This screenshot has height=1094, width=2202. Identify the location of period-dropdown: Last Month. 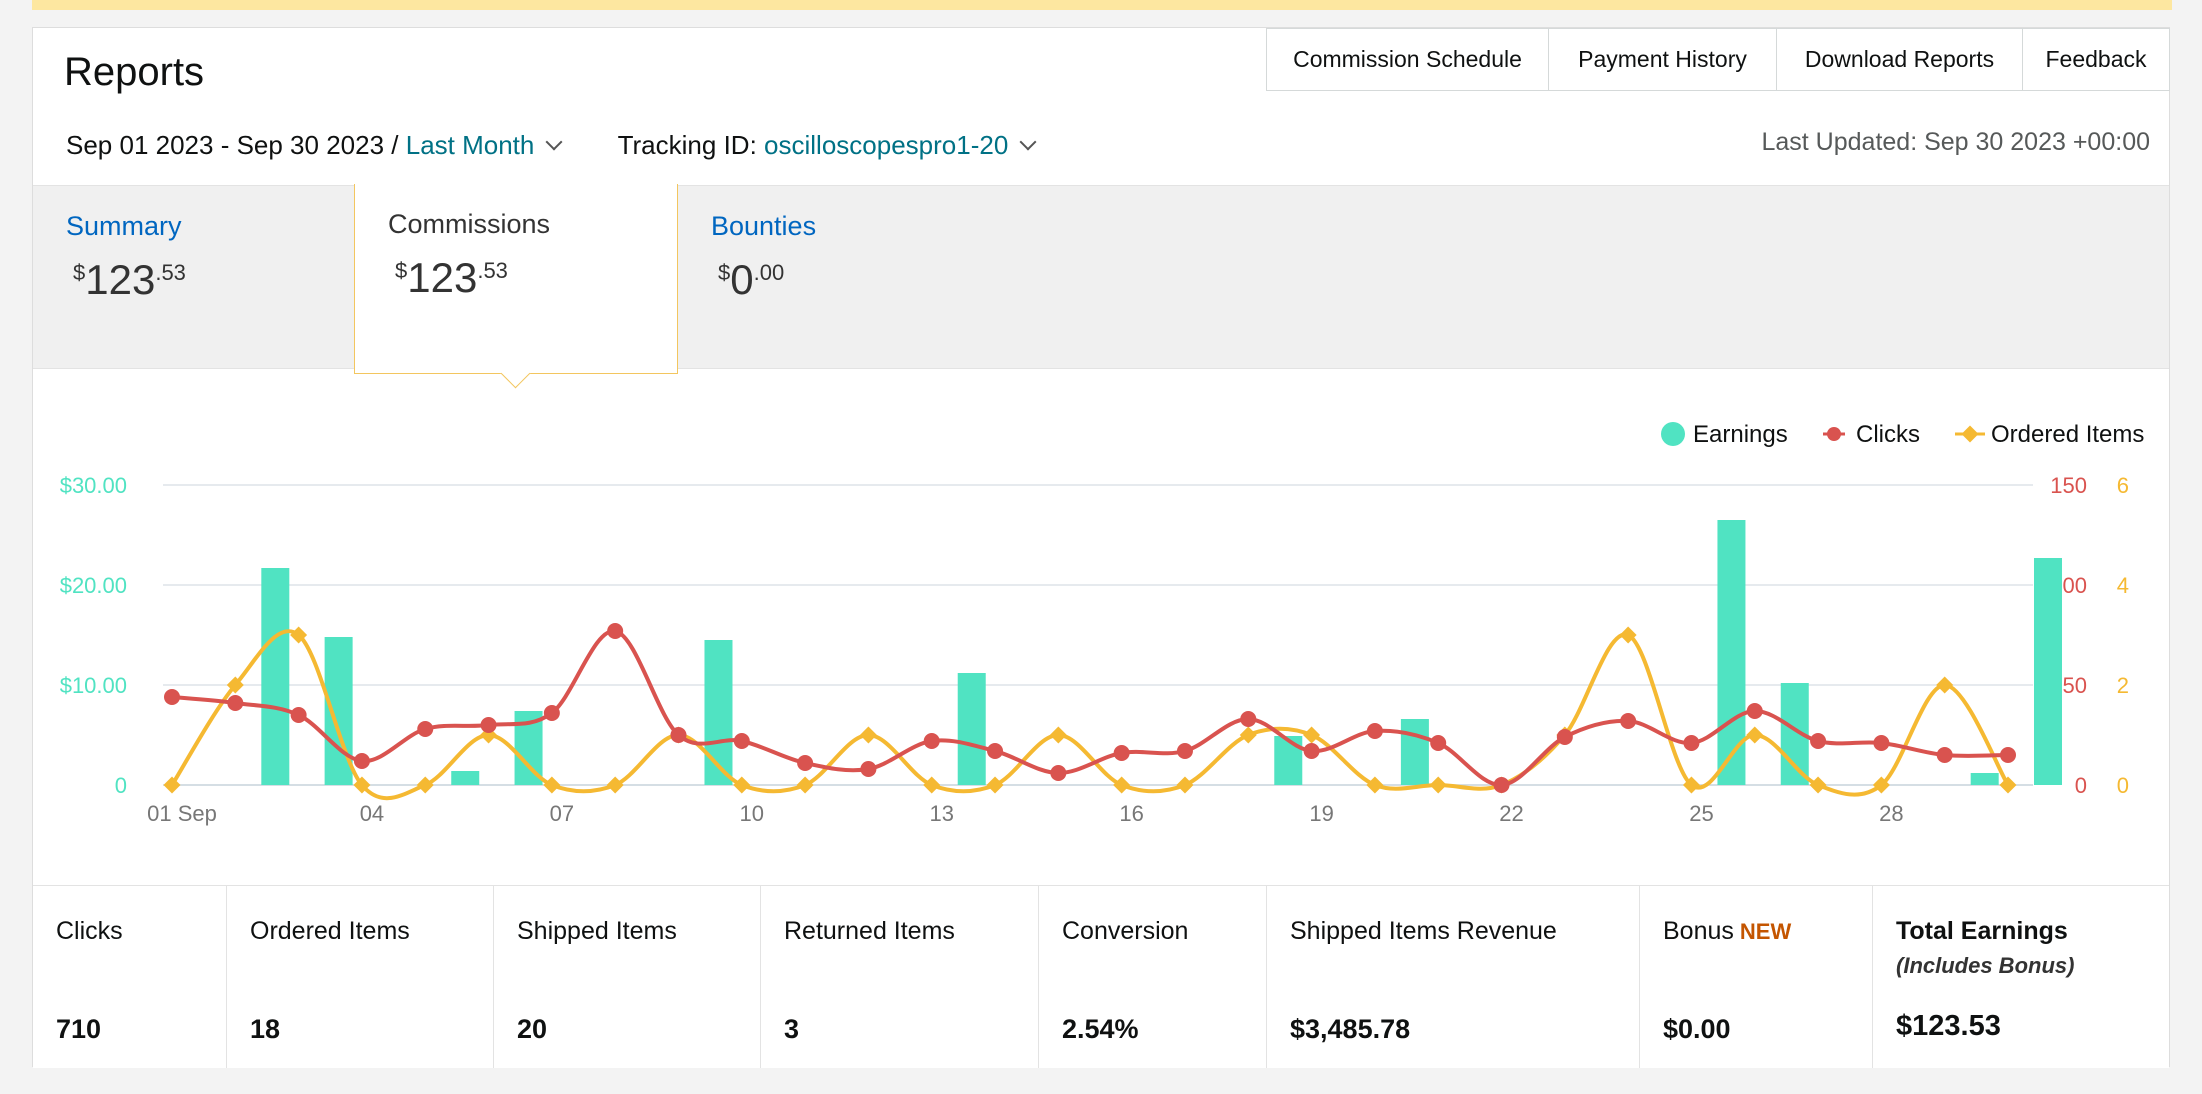
(487, 145).